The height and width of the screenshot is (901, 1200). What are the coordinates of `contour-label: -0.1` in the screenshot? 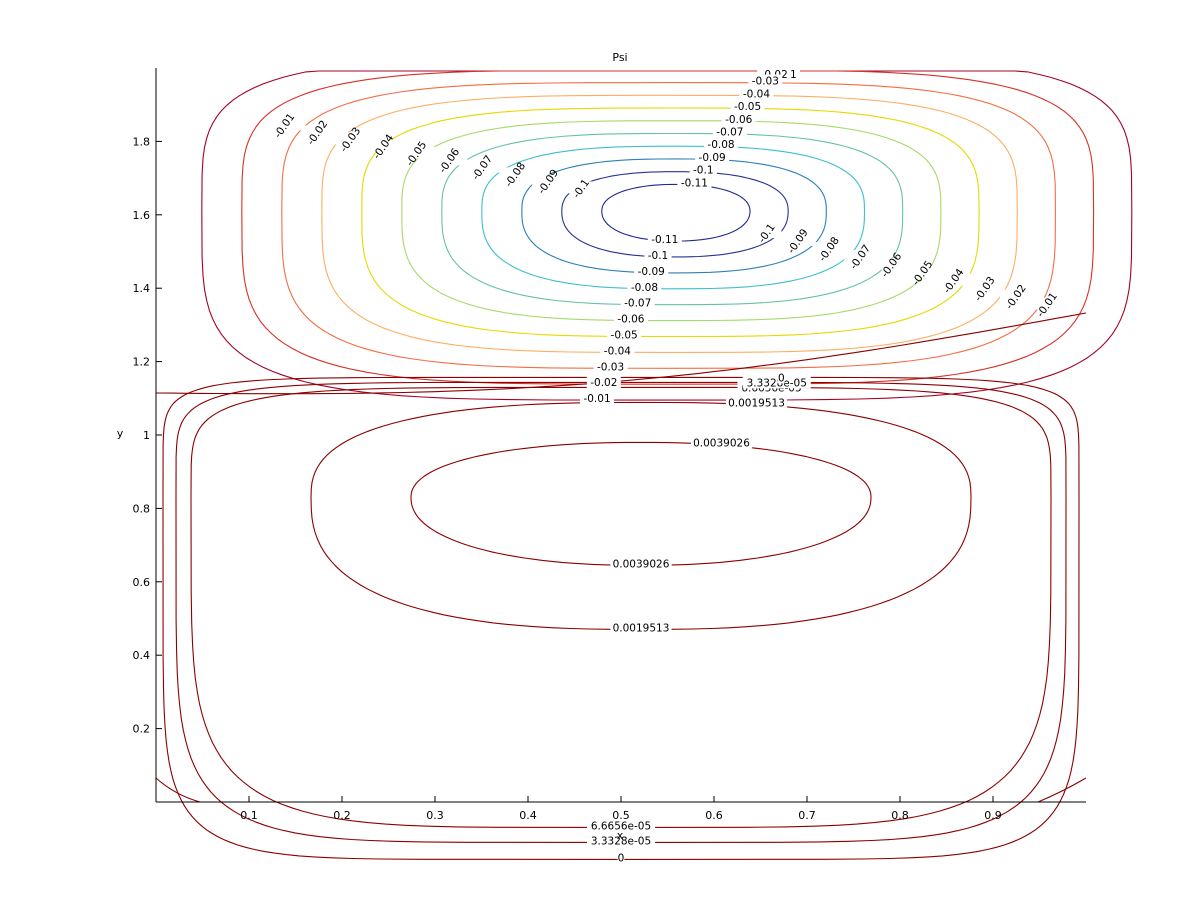 It's located at (658, 256).